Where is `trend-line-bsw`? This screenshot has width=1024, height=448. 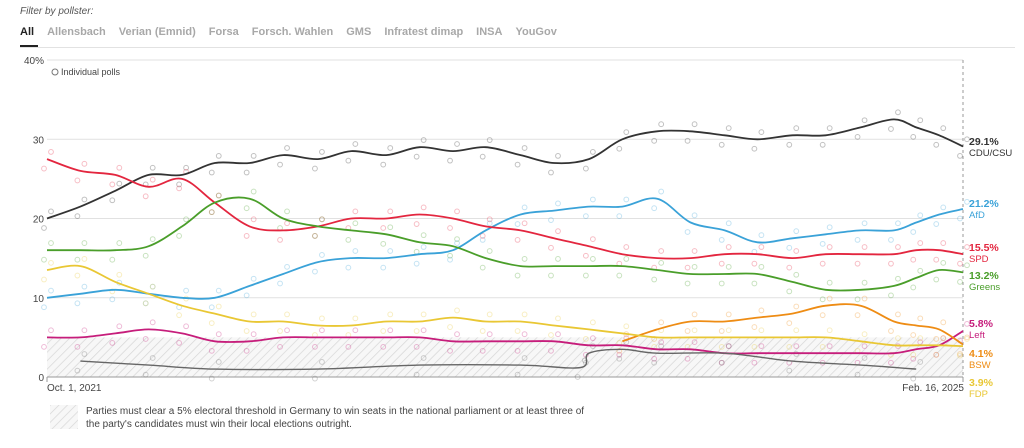
trend-line-bsw is located at coordinates (793, 324).